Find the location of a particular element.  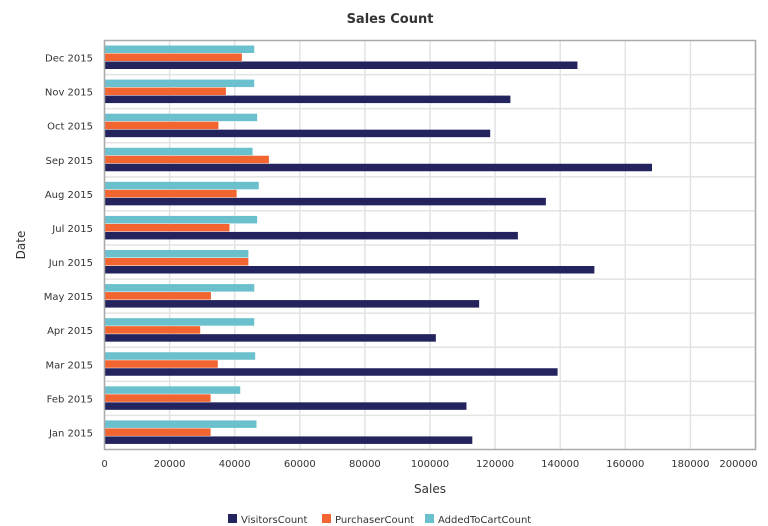

y-tick-label: Aug 2015 is located at coordinates (69, 195).